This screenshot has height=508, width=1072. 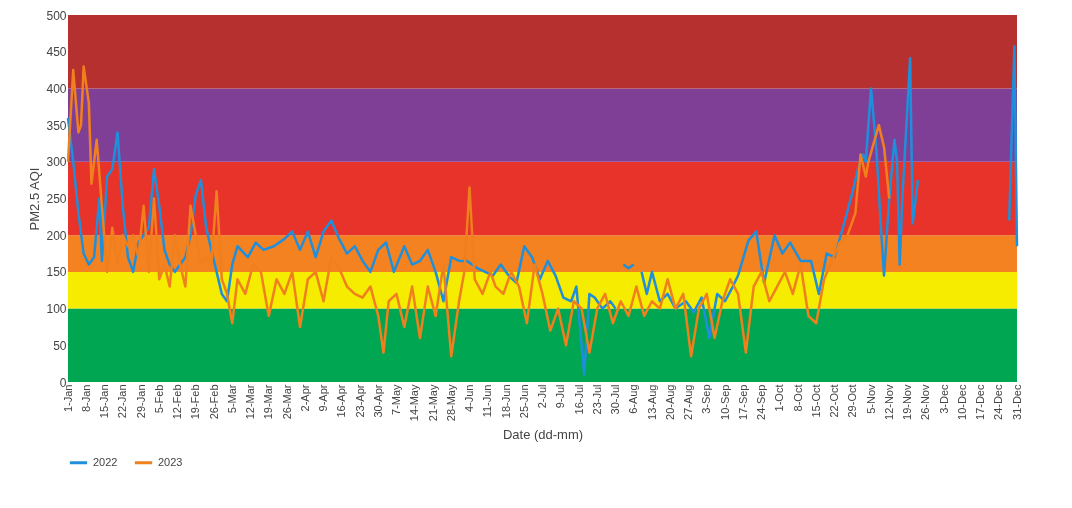 What do you see at coordinates (633, 399) in the screenshot?
I see `x-tick-label: 6-Aug` at bounding box center [633, 399].